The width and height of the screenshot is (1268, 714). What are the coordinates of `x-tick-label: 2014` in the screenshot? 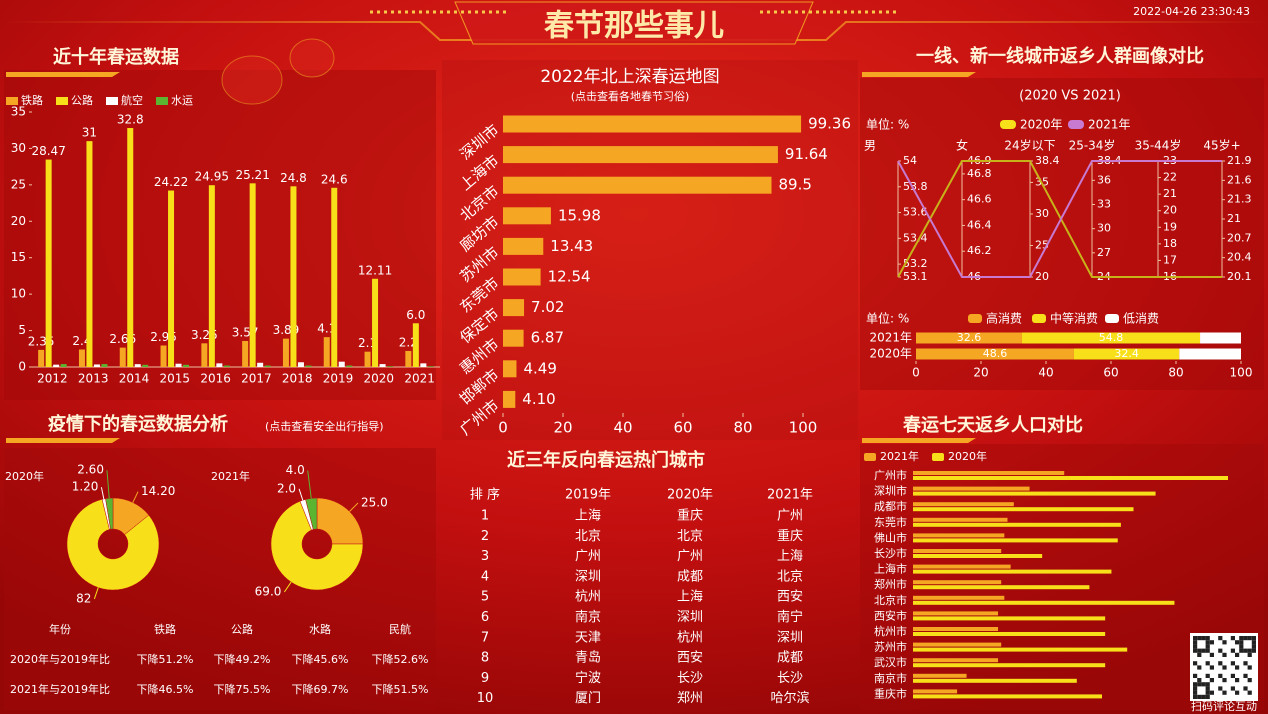 It's located at (134, 379).